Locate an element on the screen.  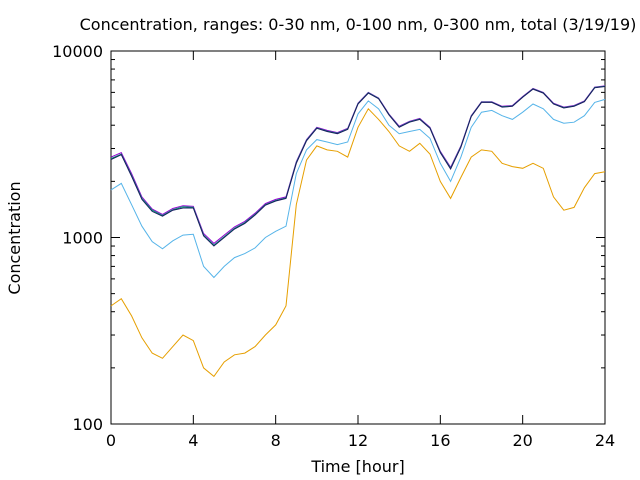
x-tick-label: 20 is located at coordinates (522, 440).